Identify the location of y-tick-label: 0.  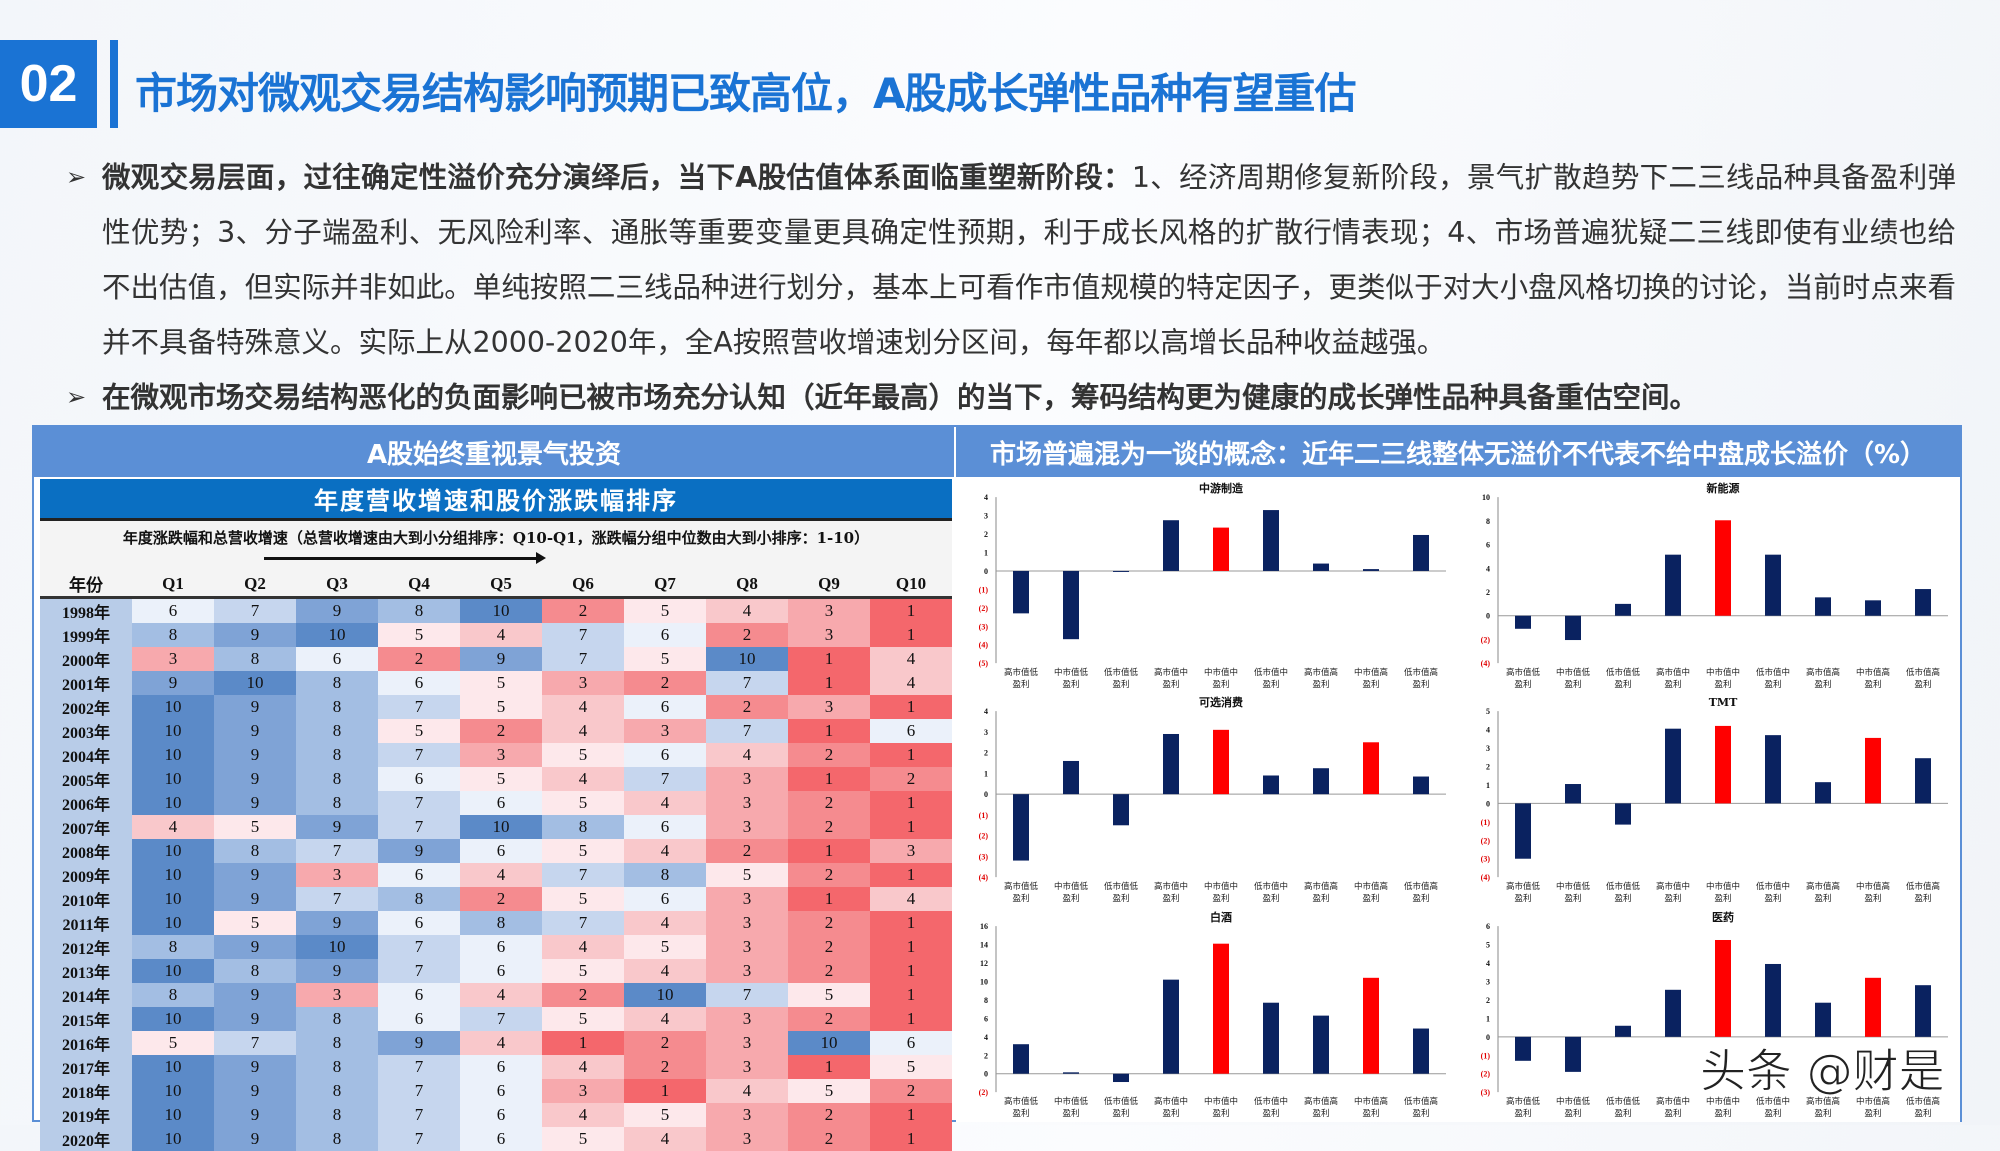
(1488, 1036).